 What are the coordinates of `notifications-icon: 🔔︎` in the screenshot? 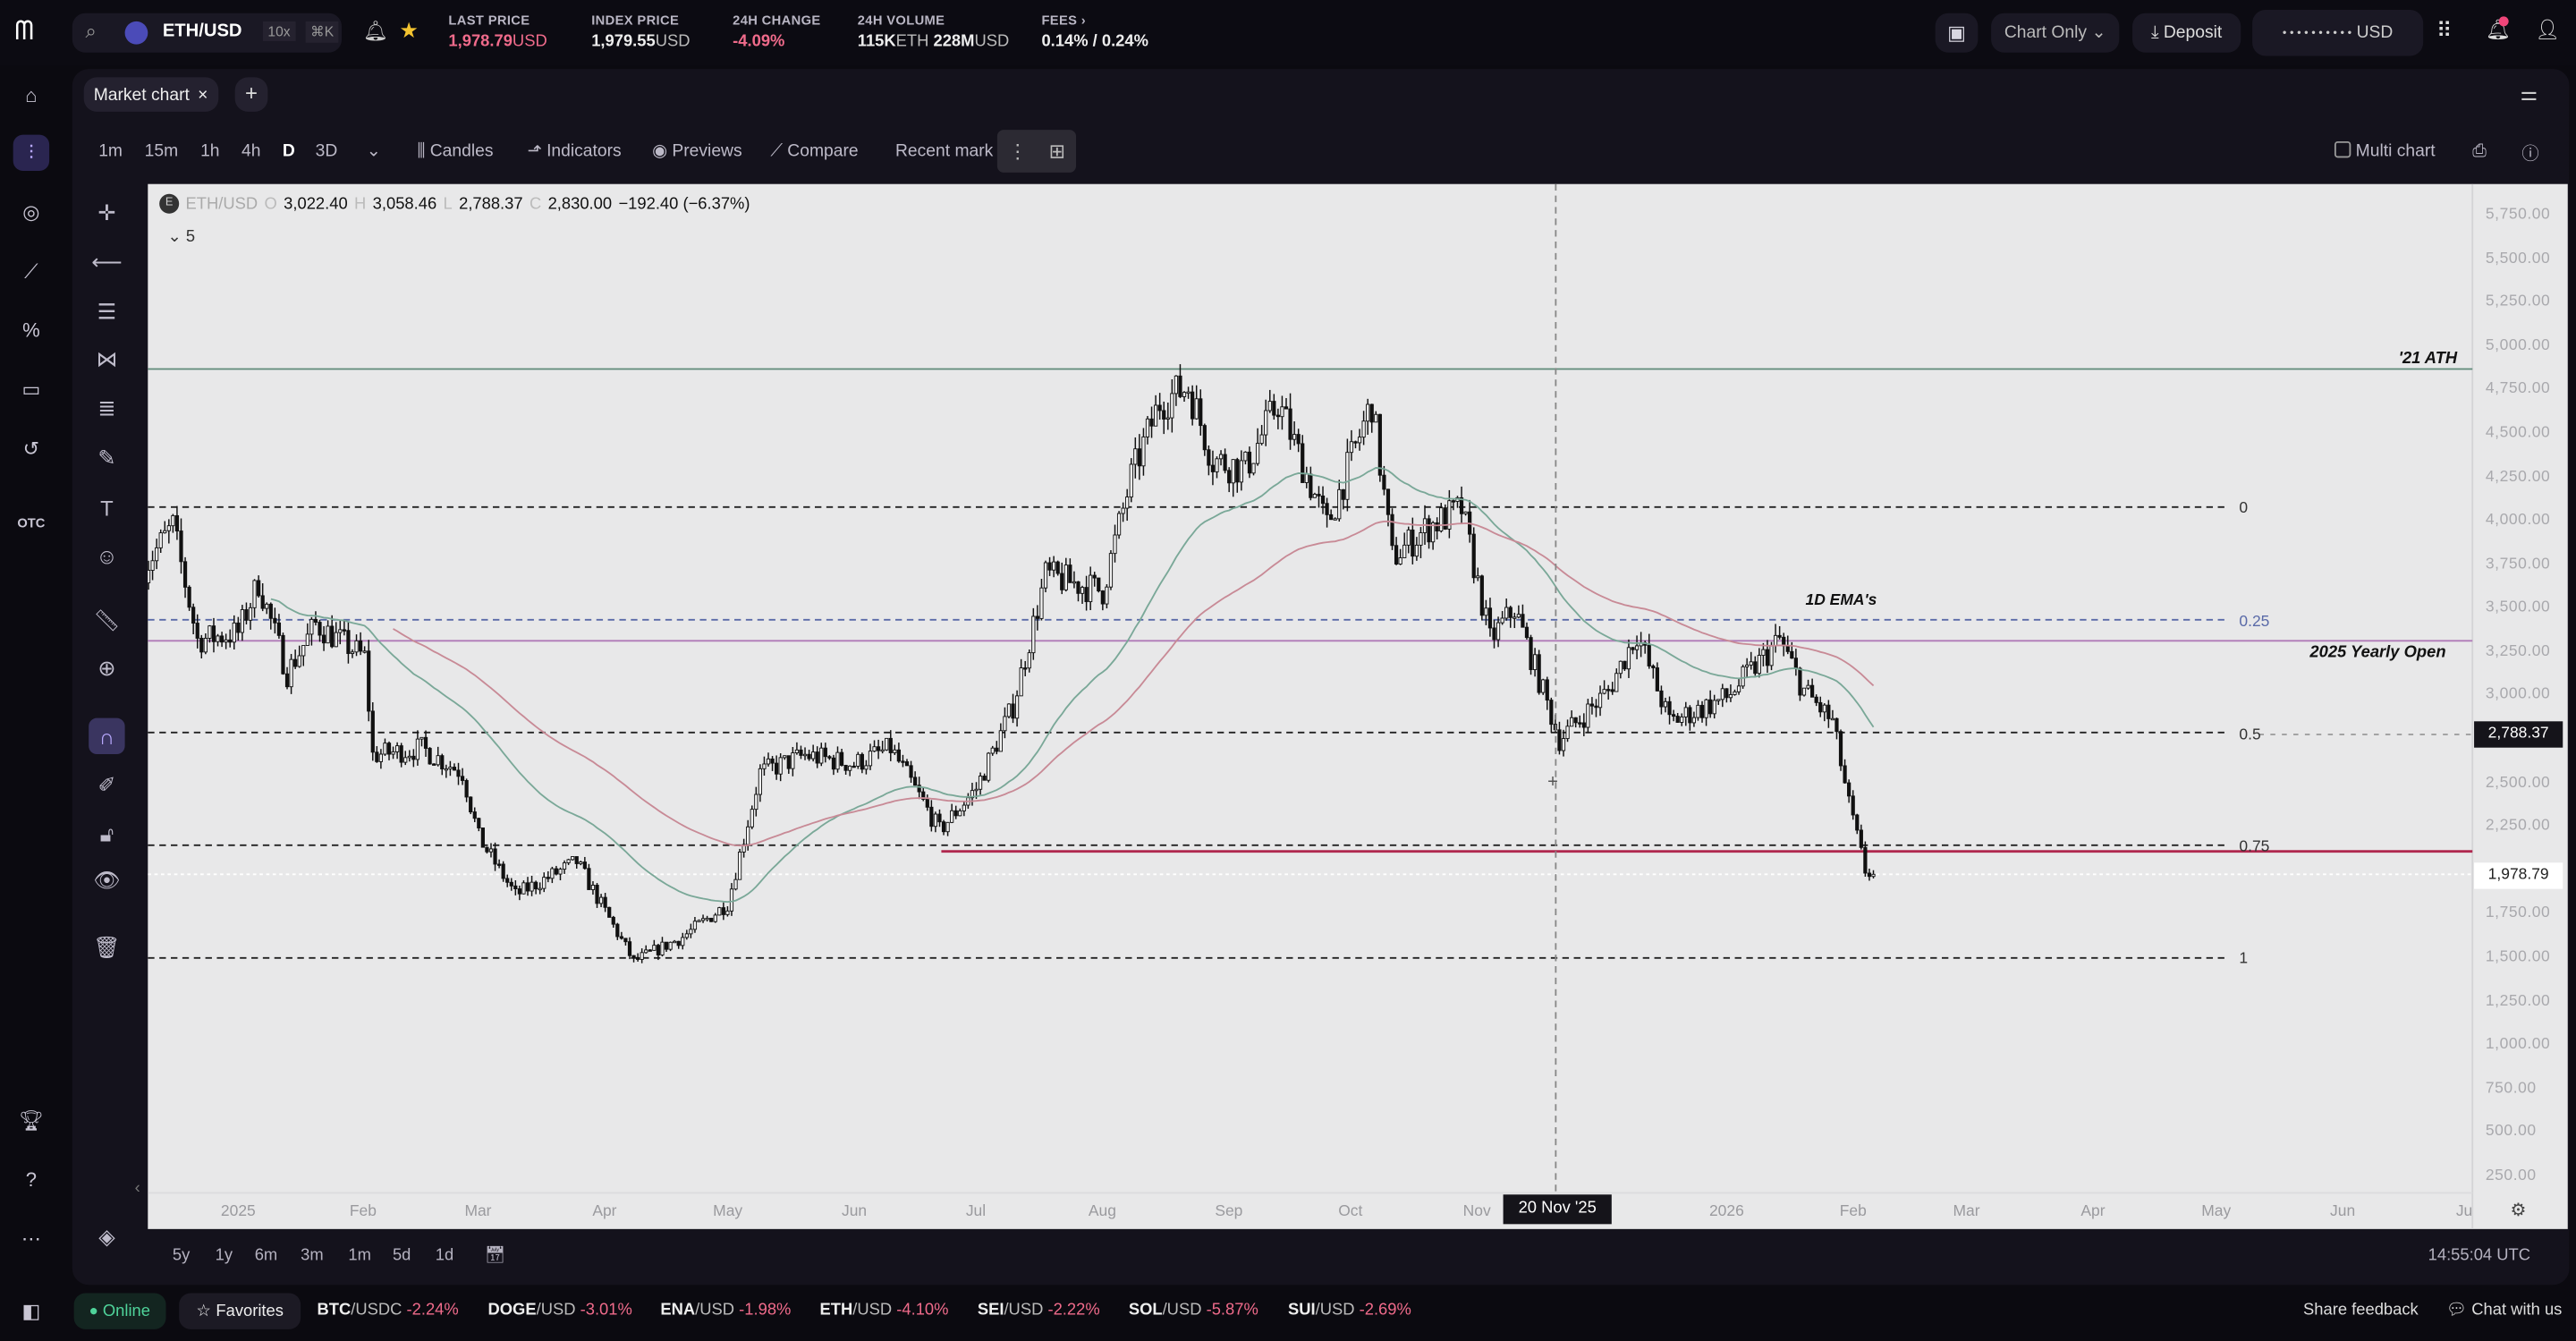 It's located at (2498, 28).